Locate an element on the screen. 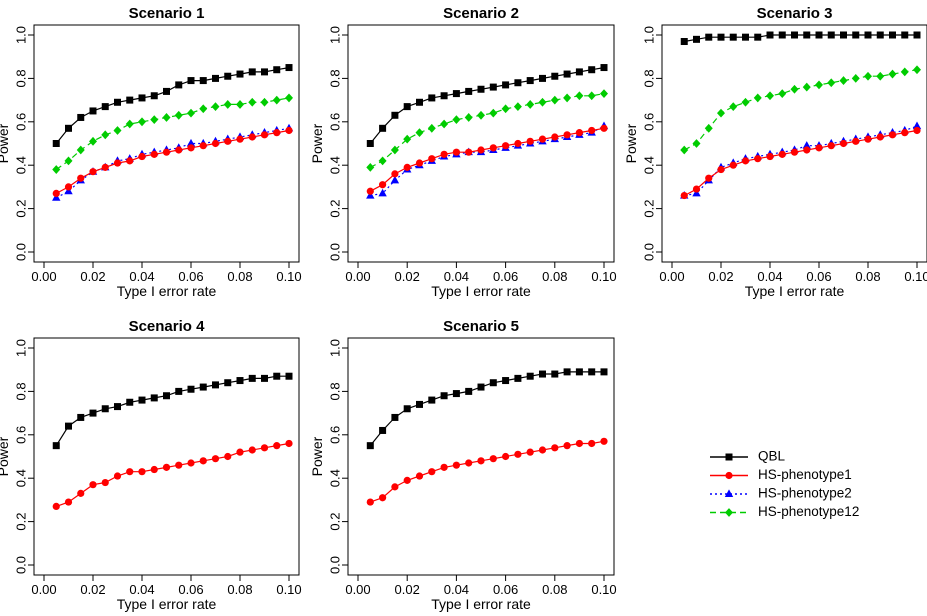  chart-title: Scenario 1 is located at coordinates (167, 13).